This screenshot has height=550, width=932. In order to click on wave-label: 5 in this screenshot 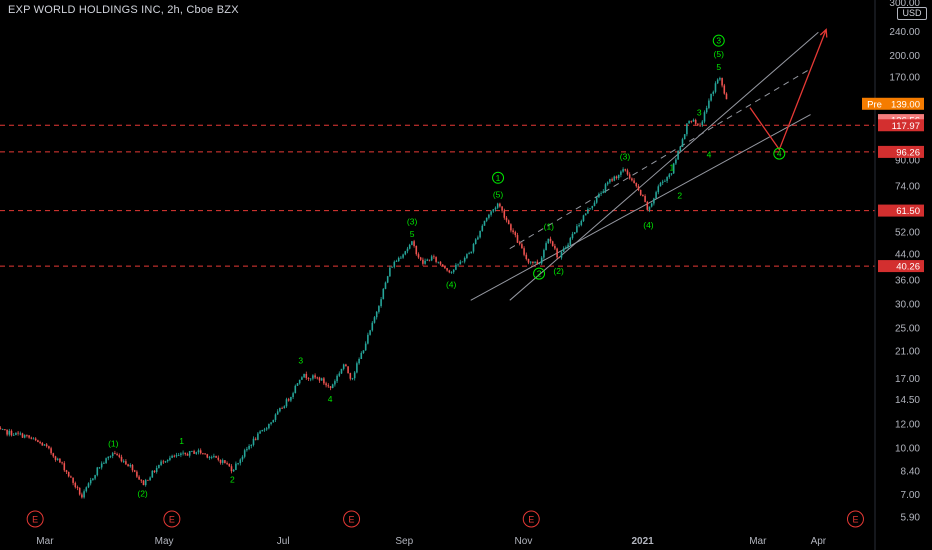, I will do `click(412, 234)`.